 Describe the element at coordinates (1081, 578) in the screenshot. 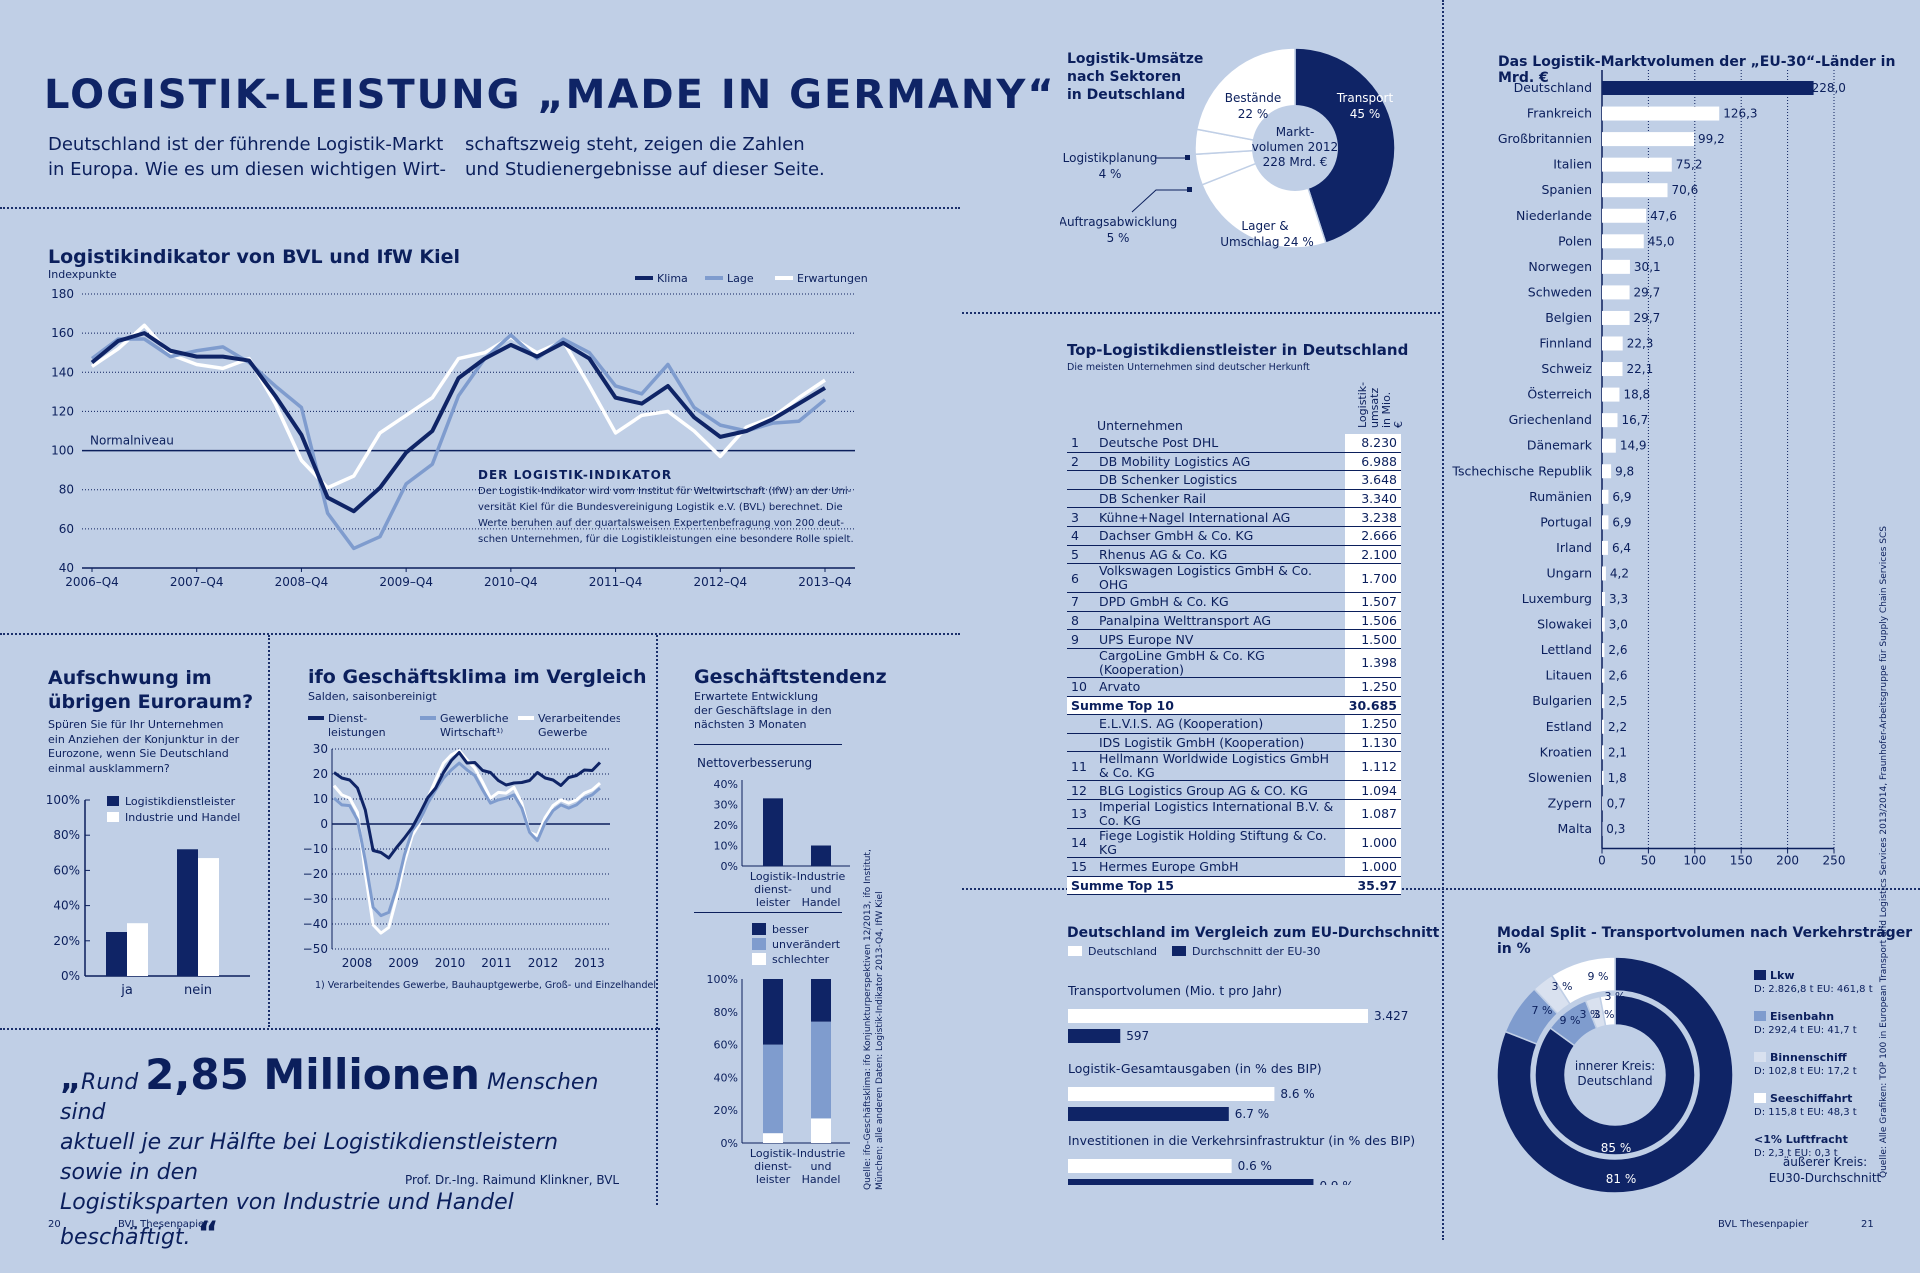

I see `table-cell-rank: 6` at that location.